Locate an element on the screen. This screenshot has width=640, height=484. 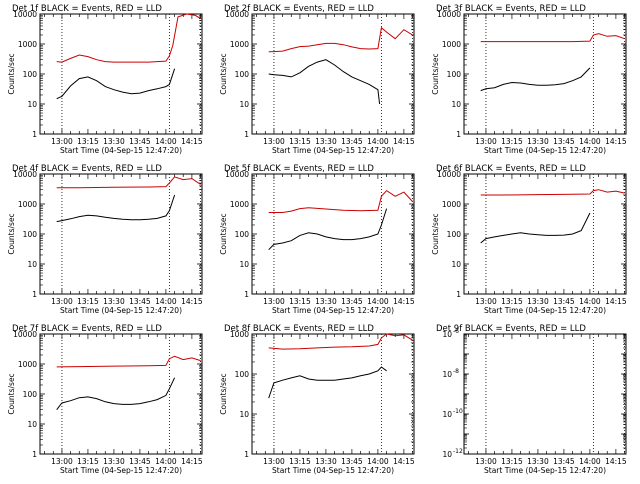
y-tick-exponent: -10 is located at coordinates (458, 411).